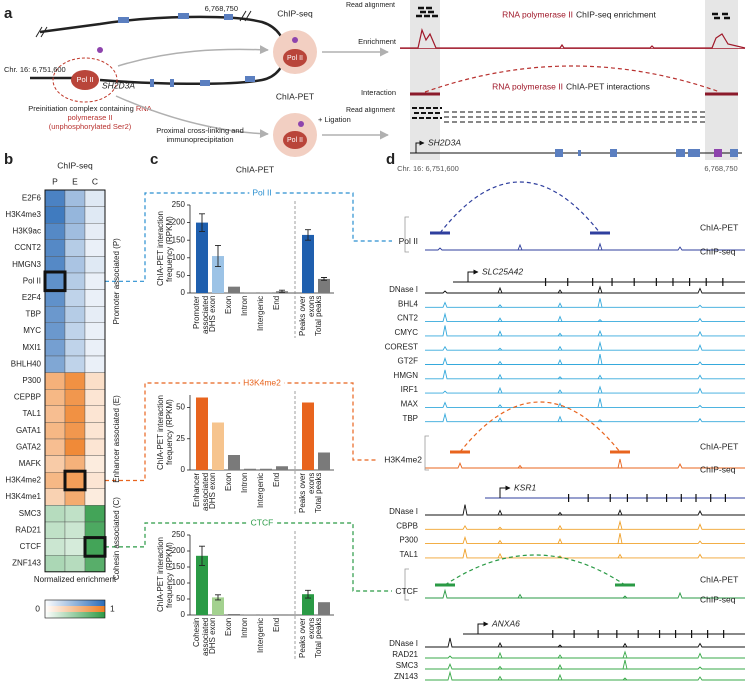 This screenshot has height=684, width=750. I want to click on group-label: Cohesin associated (C), so click(116, 538).